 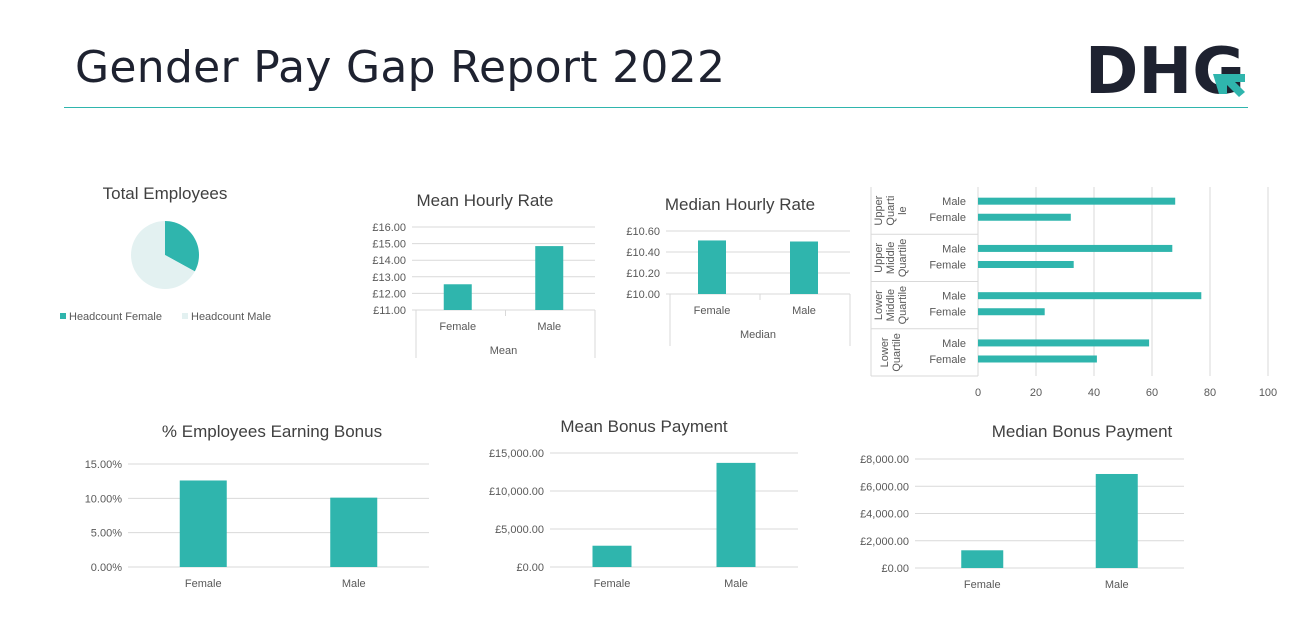 I want to click on y-tick-label: £2,000.00, so click(x=884, y=542).